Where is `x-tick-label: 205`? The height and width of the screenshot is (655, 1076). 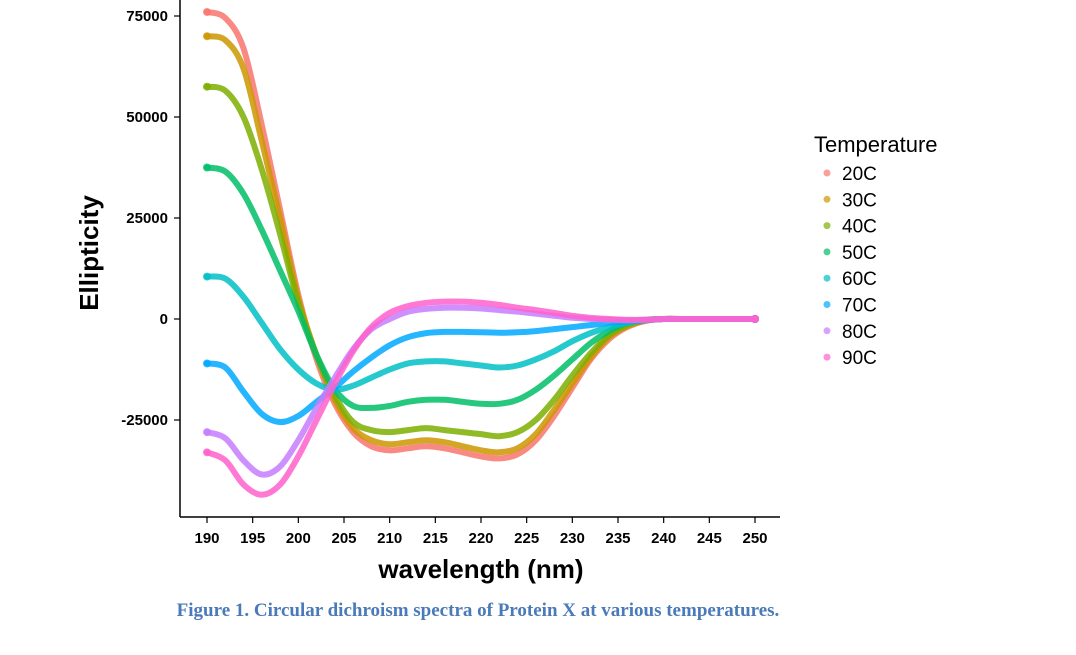 x-tick-label: 205 is located at coordinates (343, 538).